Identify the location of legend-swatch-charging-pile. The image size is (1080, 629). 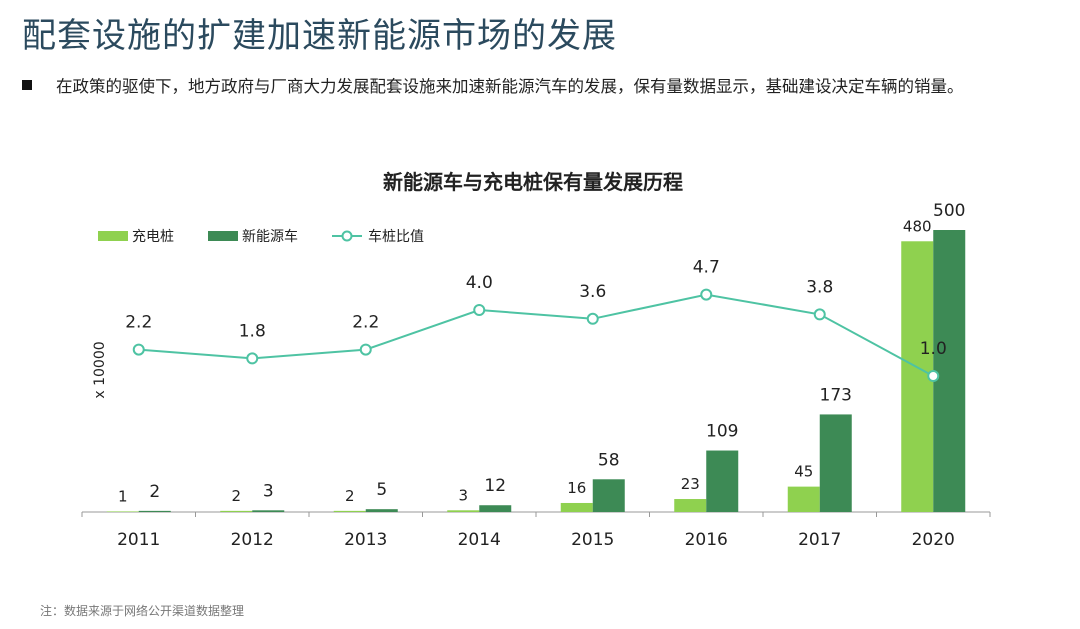
(113, 236).